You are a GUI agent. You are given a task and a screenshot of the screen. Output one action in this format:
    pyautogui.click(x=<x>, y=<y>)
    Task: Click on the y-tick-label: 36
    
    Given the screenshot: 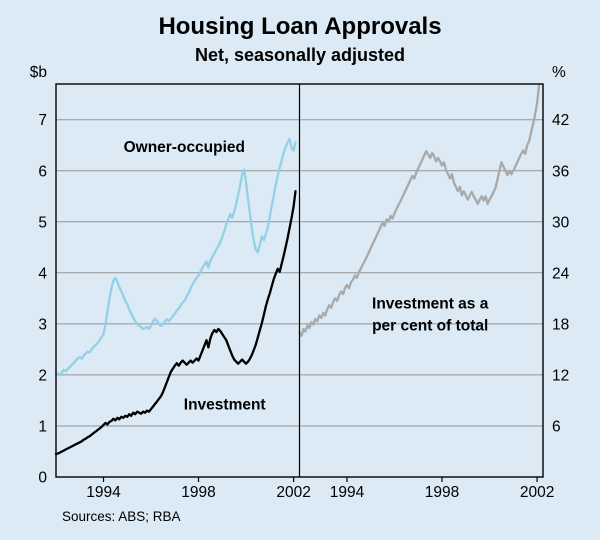 What is the action you would take?
    pyautogui.click(x=560, y=171)
    